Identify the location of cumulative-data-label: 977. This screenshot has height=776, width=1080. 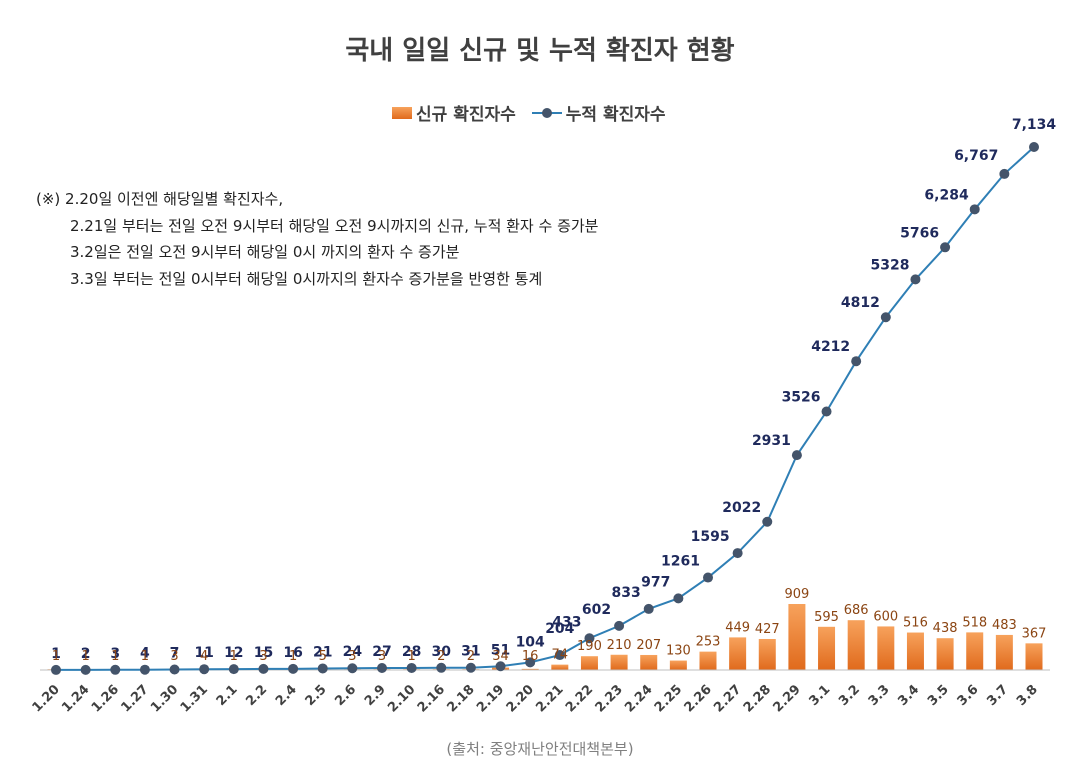
(655, 582).